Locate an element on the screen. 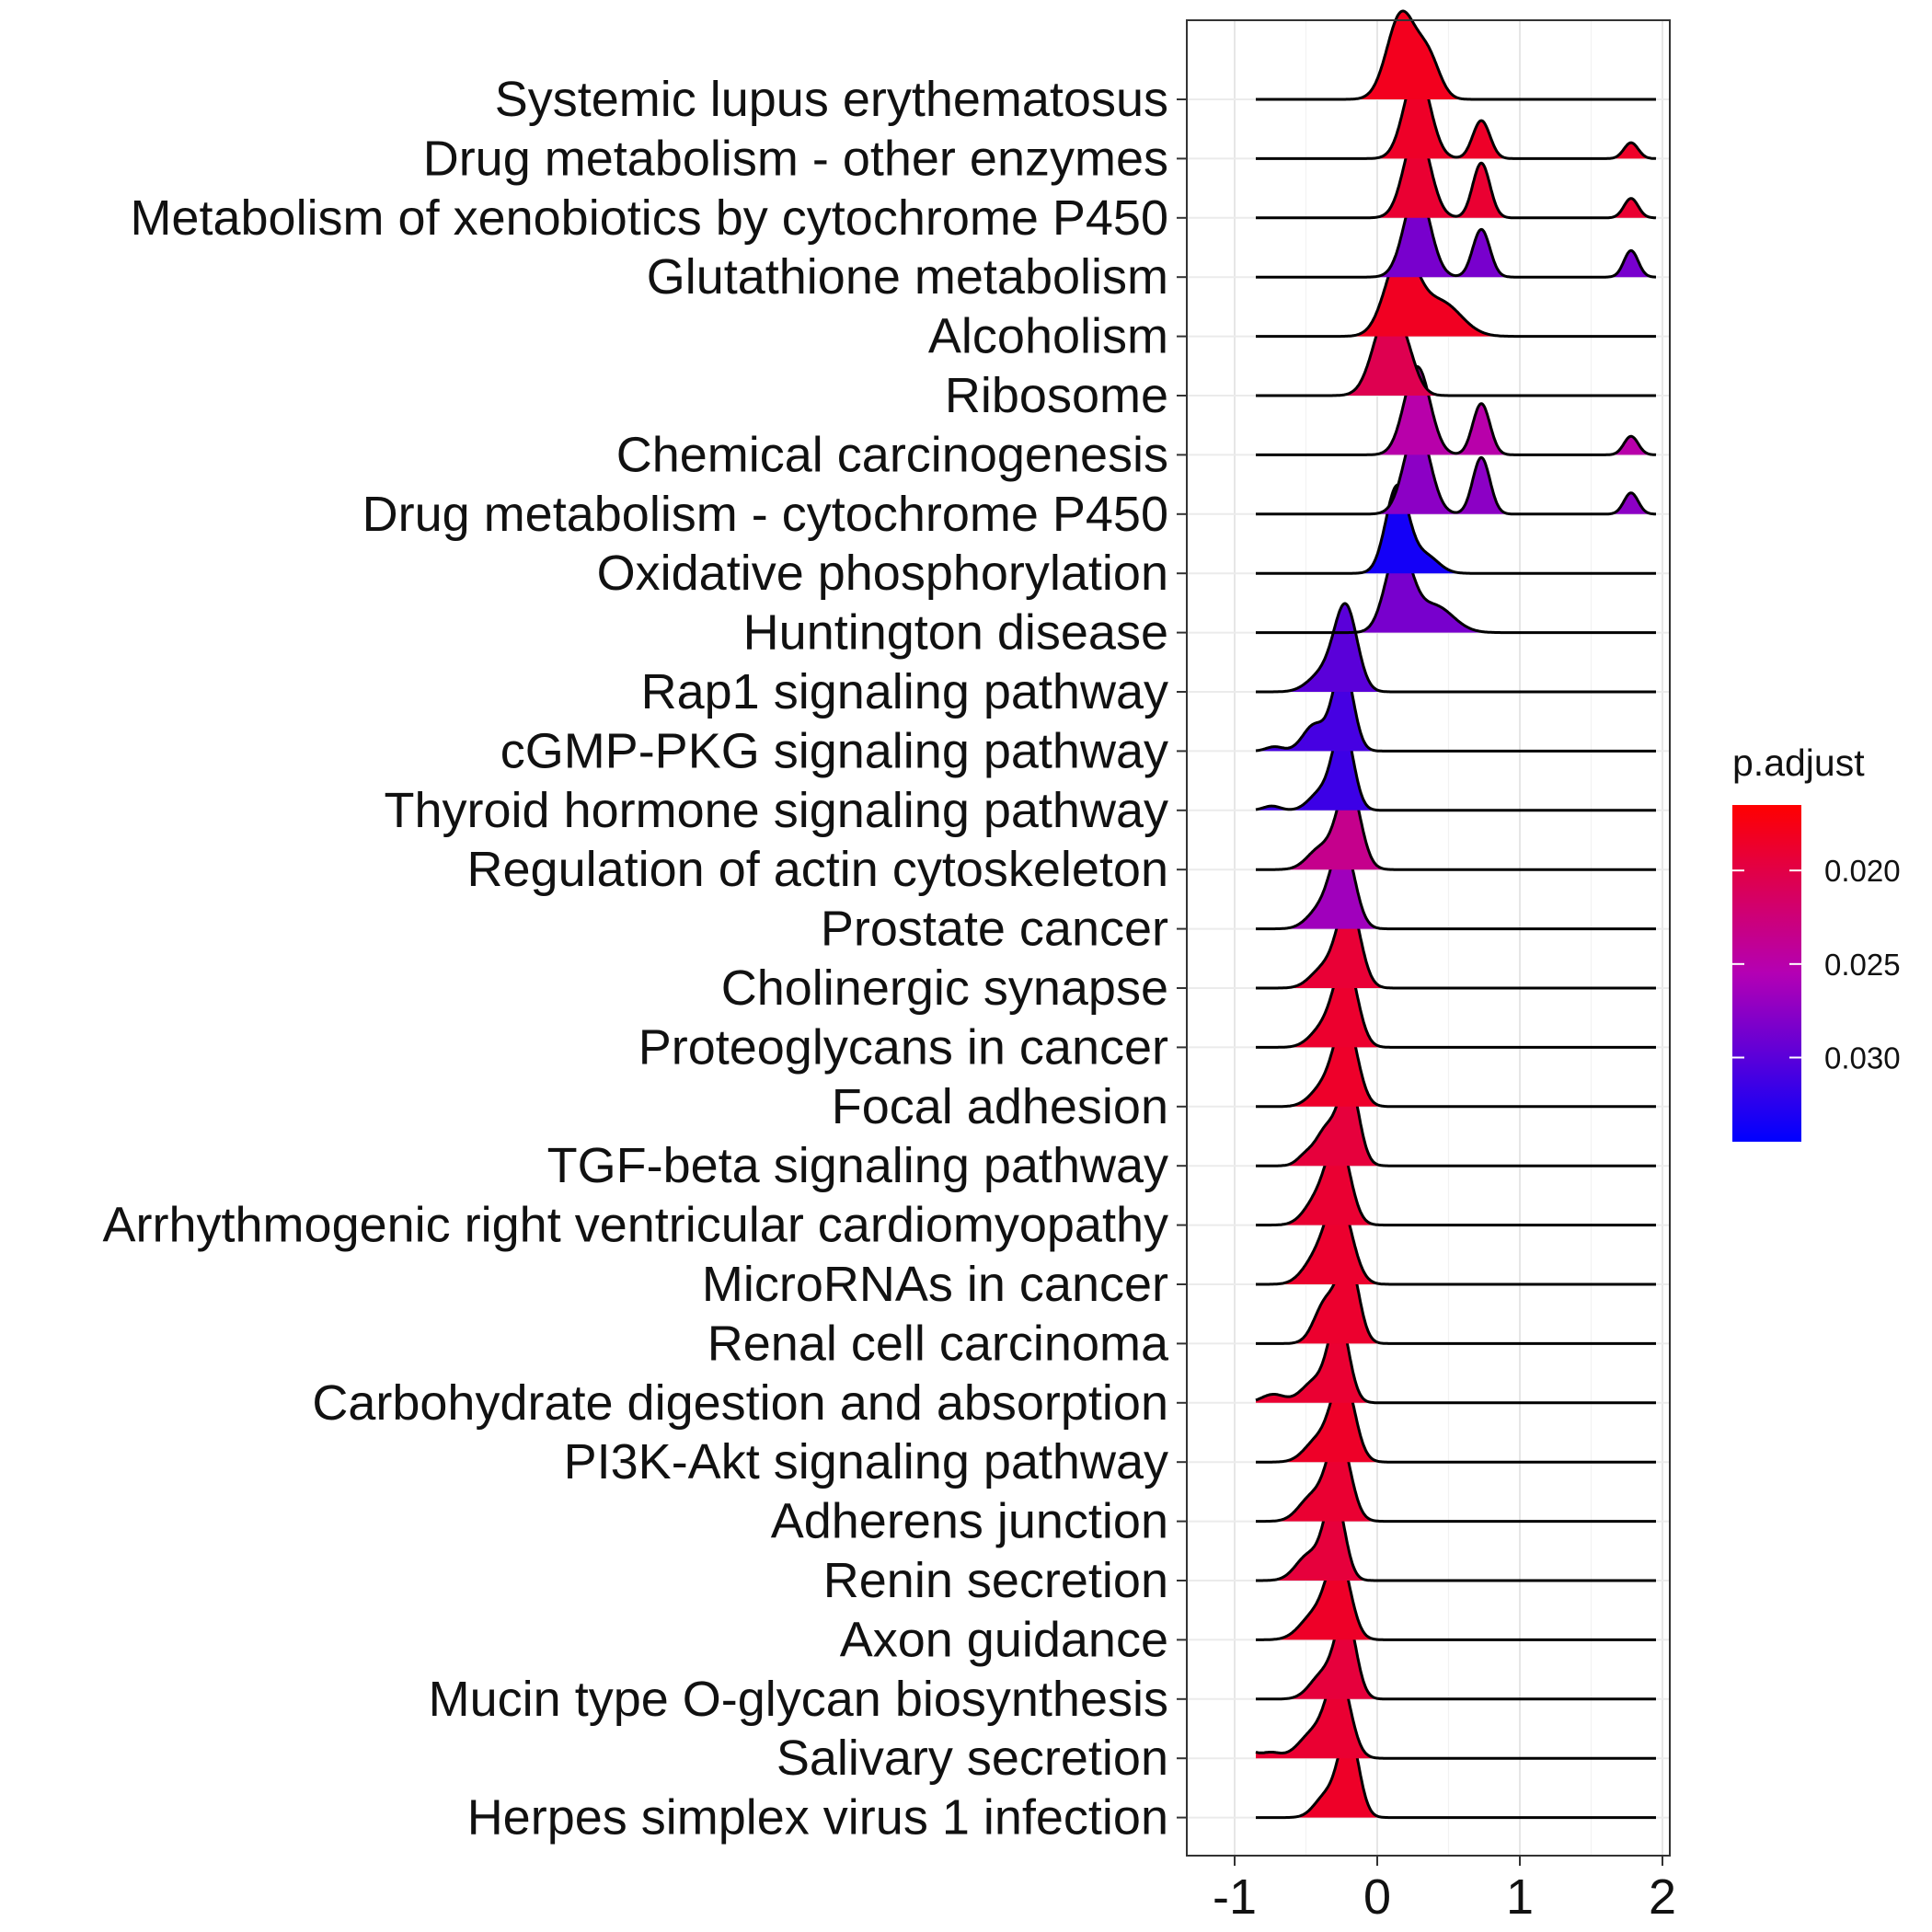 The image size is (1932, 1932). y-tick-label: Carbohydrate digestion and absorption is located at coordinates (740, 1403).